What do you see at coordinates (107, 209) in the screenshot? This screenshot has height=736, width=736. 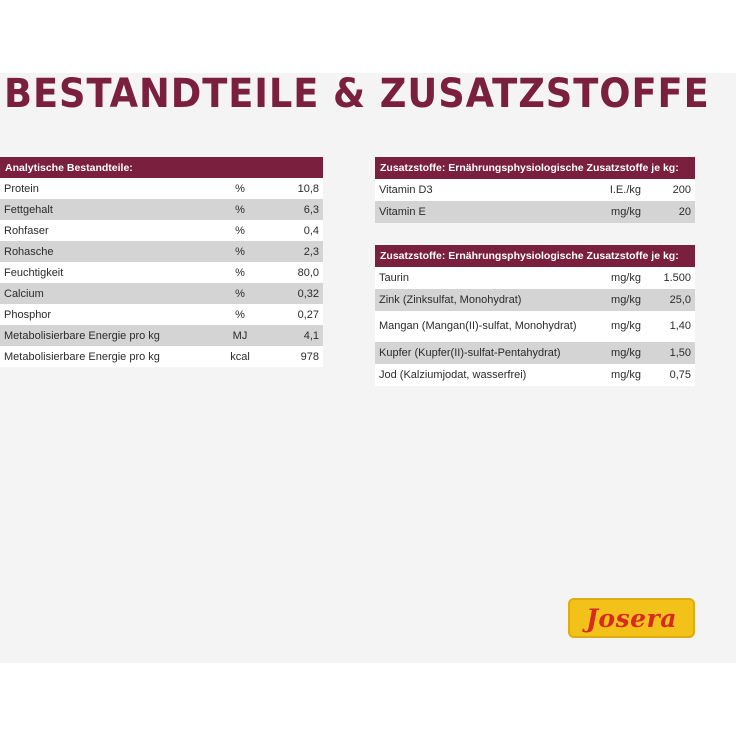 I see `row-name: Fettgehalt` at bounding box center [107, 209].